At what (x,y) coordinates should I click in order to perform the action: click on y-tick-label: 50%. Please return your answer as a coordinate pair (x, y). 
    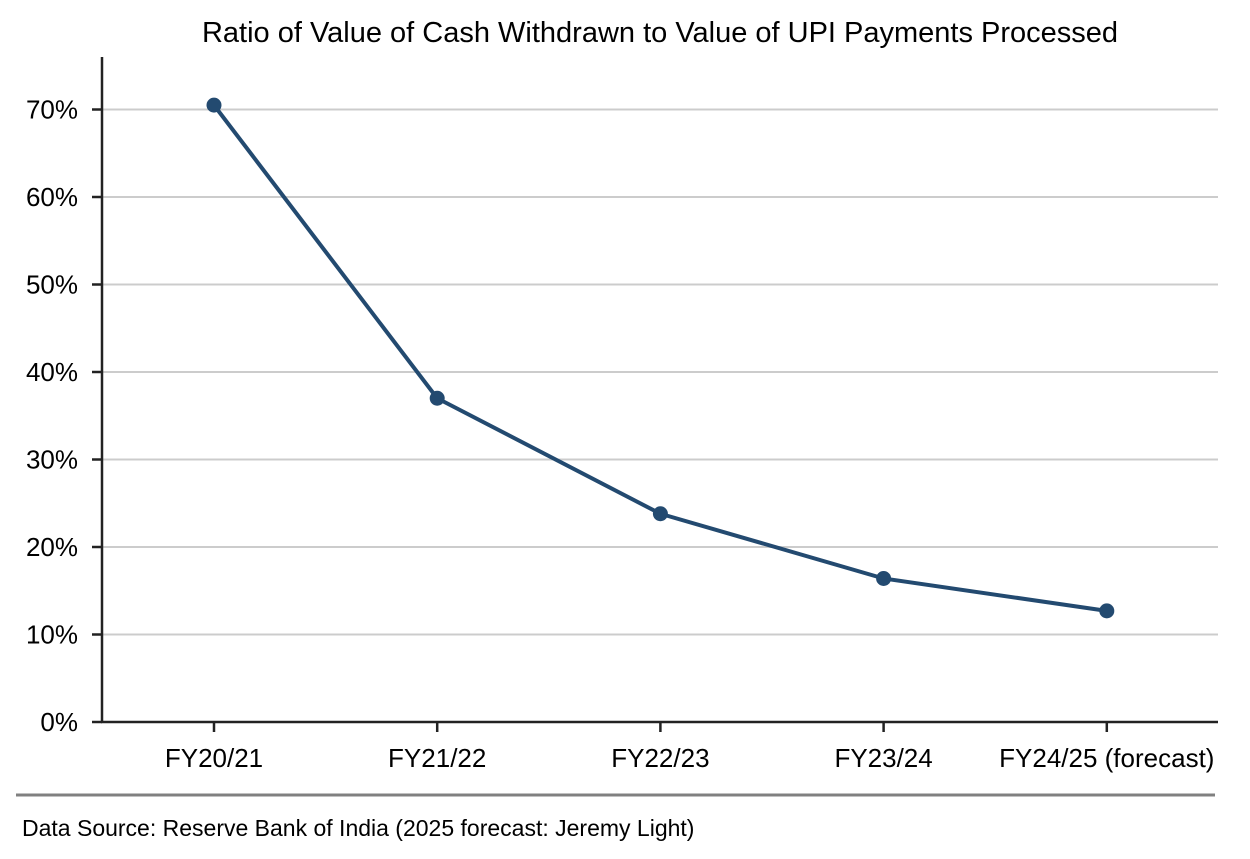
    Looking at the image, I should click on (52, 285).